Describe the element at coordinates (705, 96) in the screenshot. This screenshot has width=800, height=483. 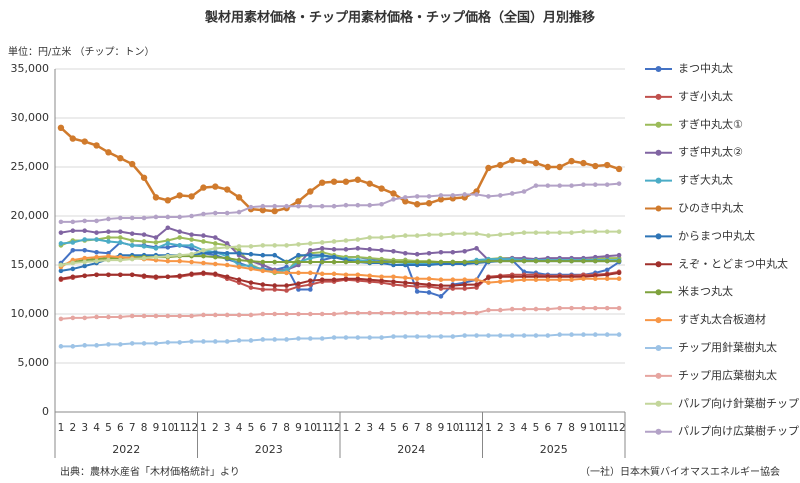
I see `legend-label: すぎ小丸太` at that location.